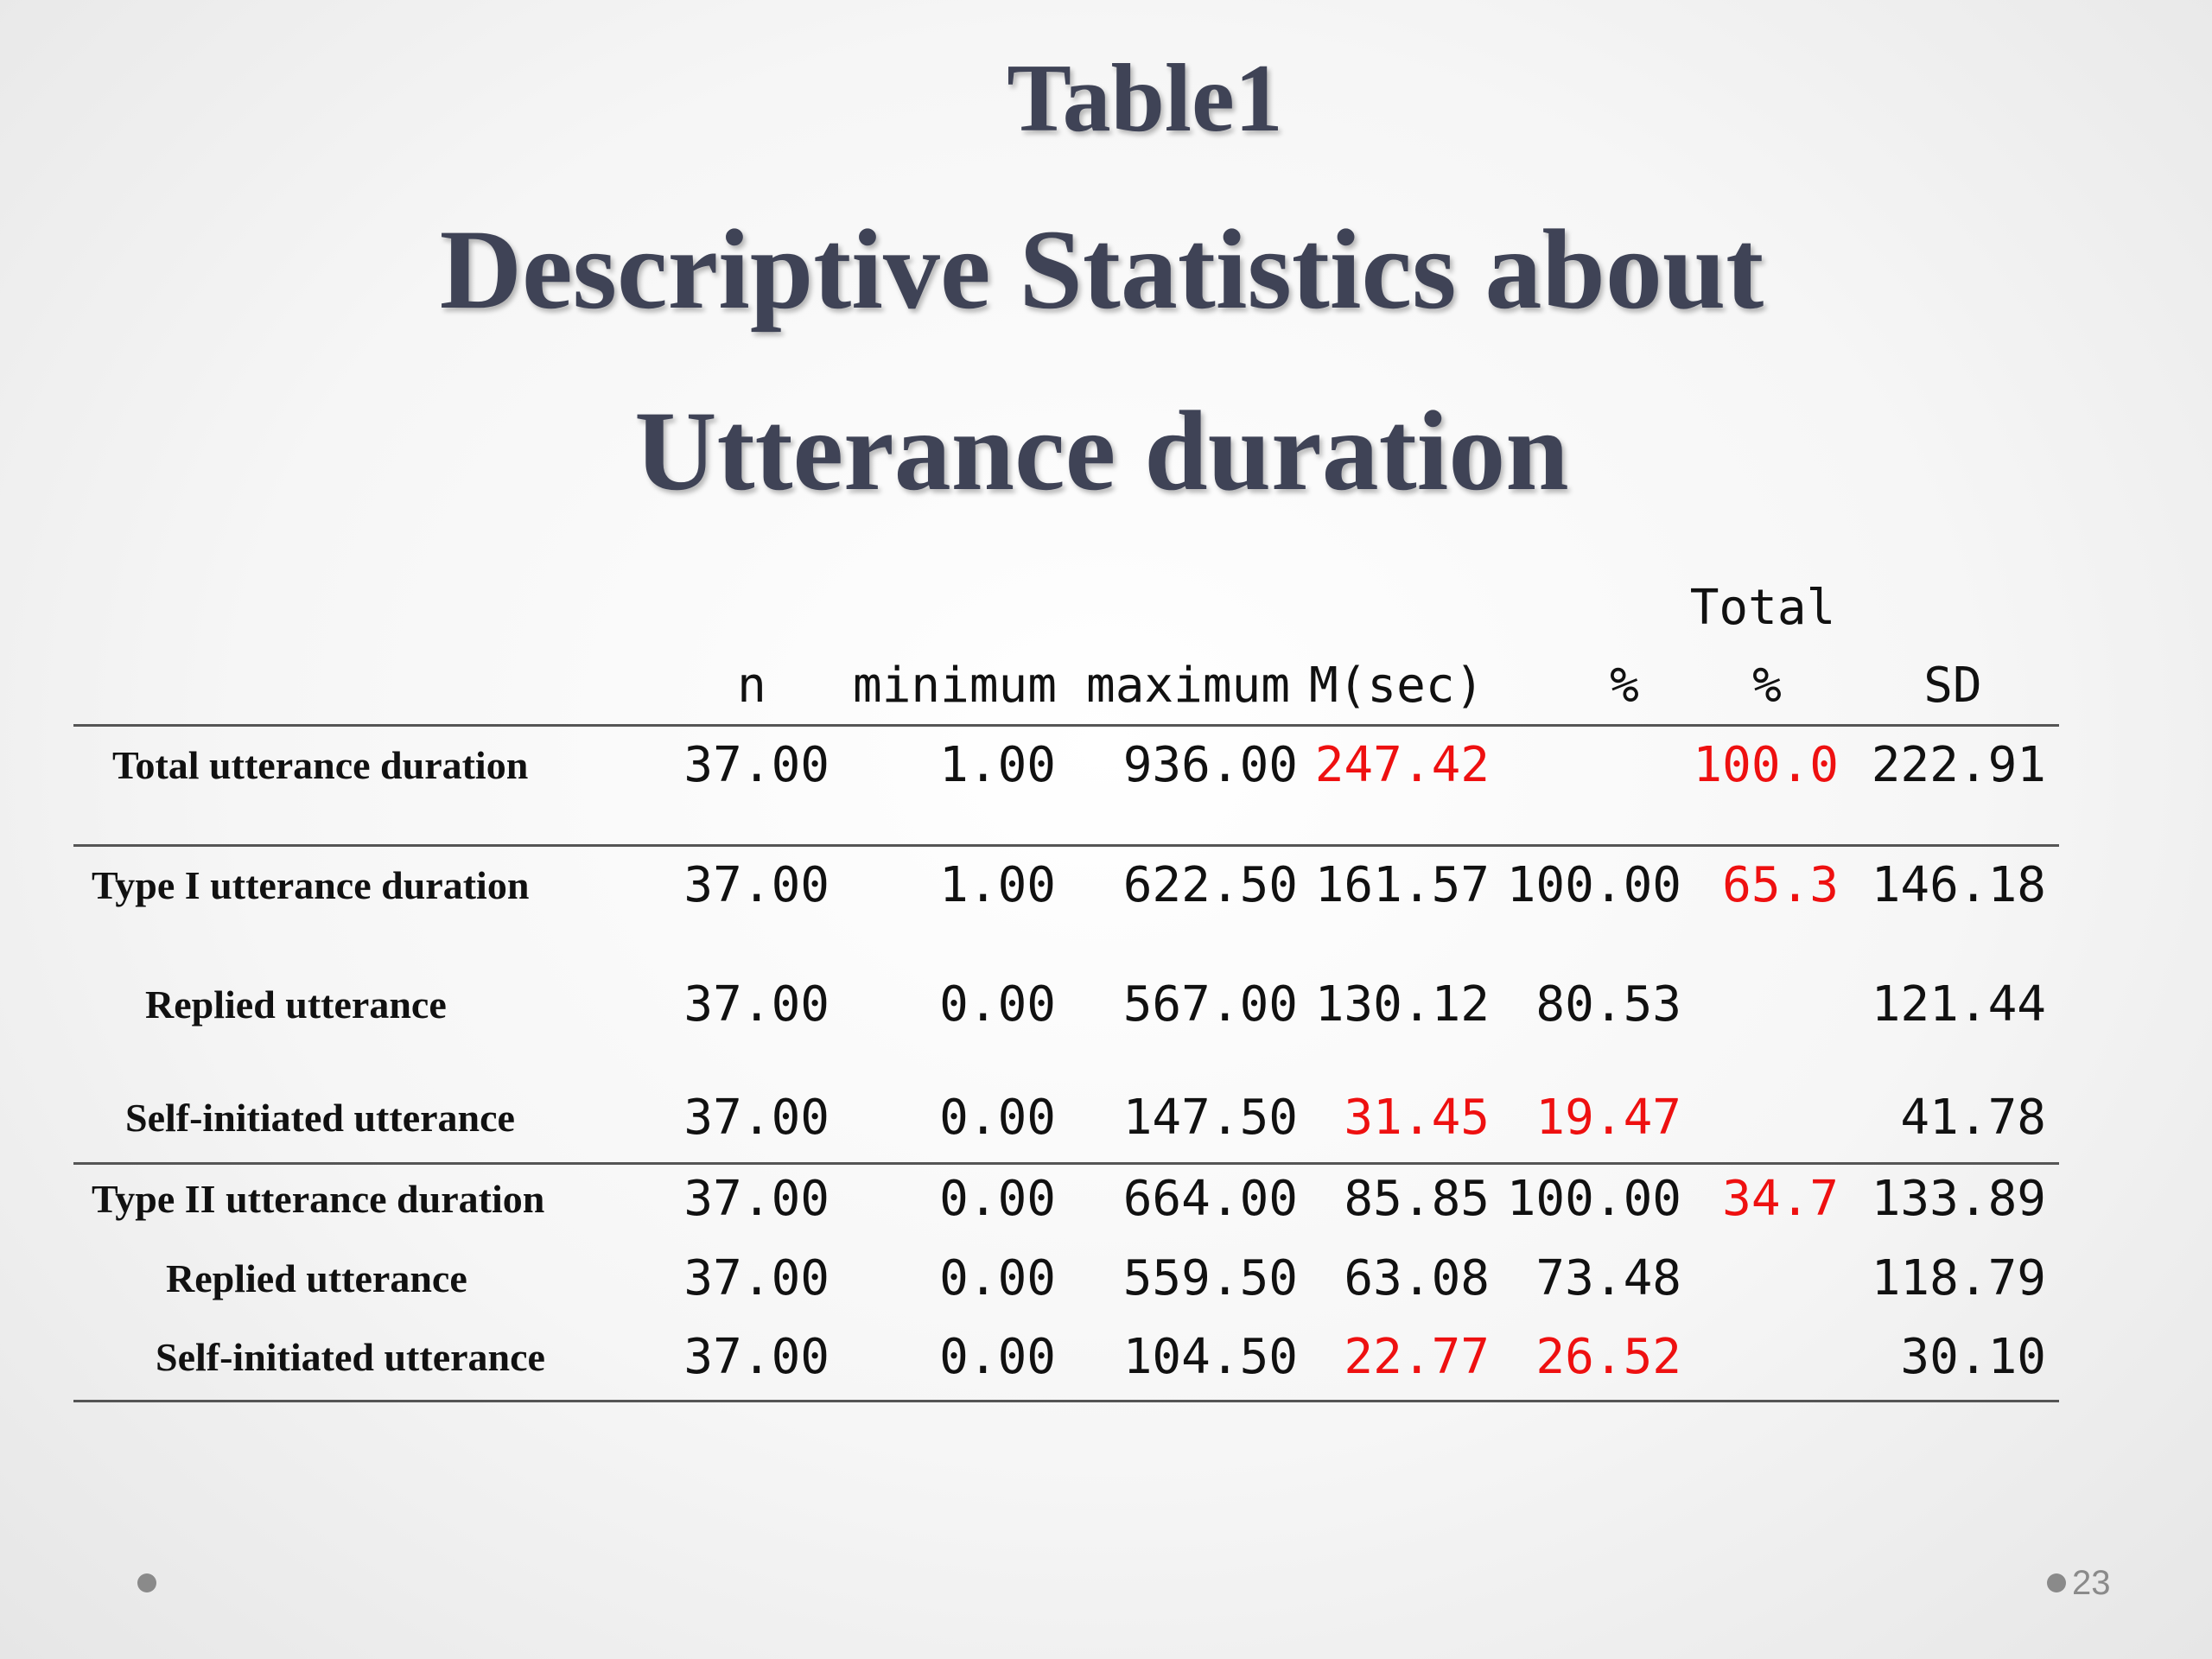  Describe the element at coordinates (1417, 1357) in the screenshot. I see `cell-mean: 22.77` at that location.